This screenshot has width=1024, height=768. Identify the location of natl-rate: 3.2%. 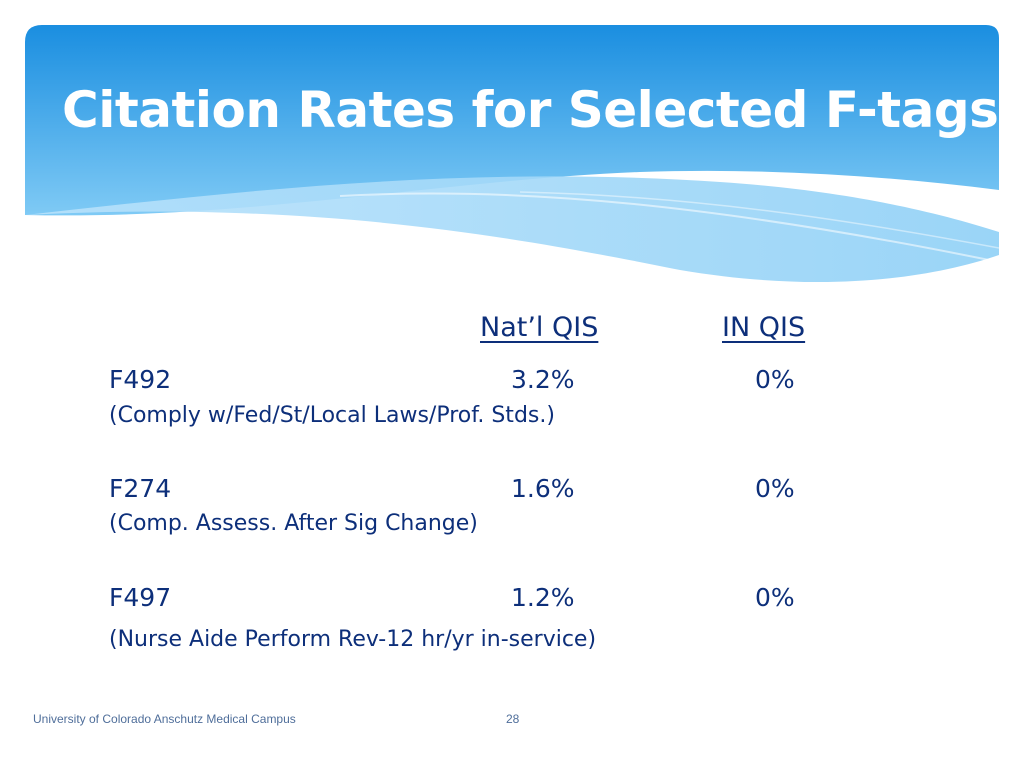
(543, 379).